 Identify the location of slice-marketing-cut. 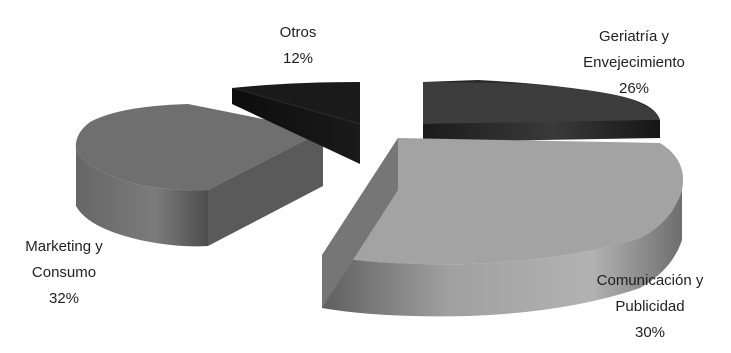
(265, 188).